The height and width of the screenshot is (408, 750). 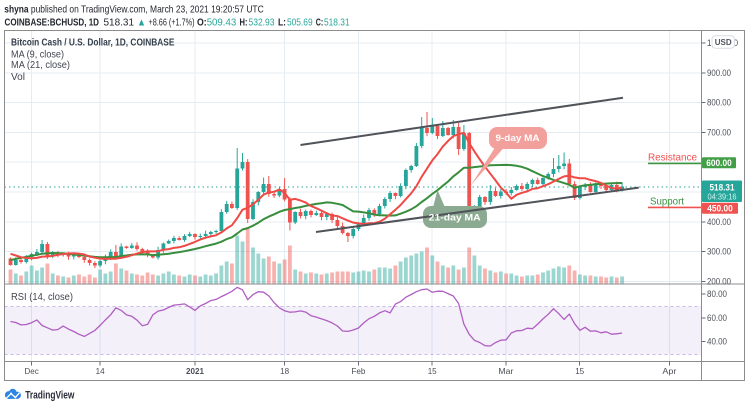 What do you see at coordinates (202, 23) in the screenshot?
I see `svg-text: O:` at bounding box center [202, 23].